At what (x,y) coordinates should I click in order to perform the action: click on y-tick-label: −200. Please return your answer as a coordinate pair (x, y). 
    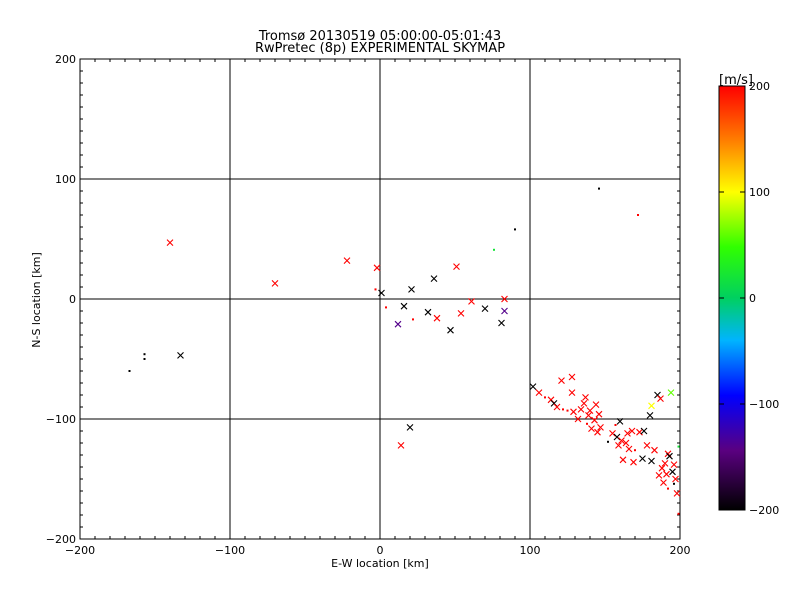
    Looking at the image, I should click on (61, 539).